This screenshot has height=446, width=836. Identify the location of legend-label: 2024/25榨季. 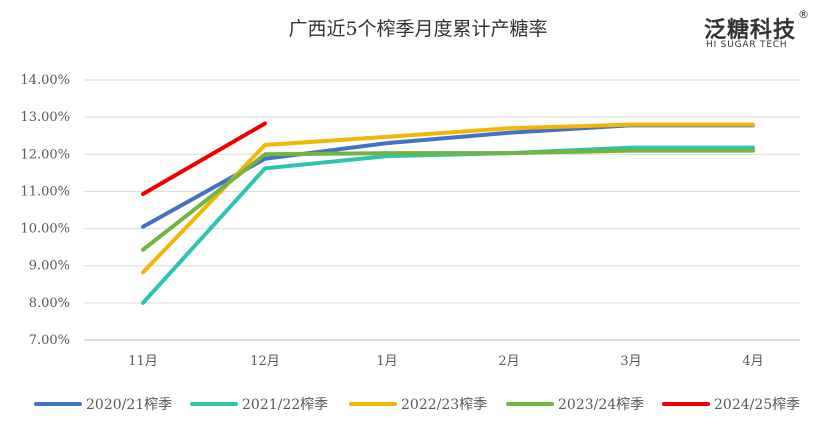
(757, 404).